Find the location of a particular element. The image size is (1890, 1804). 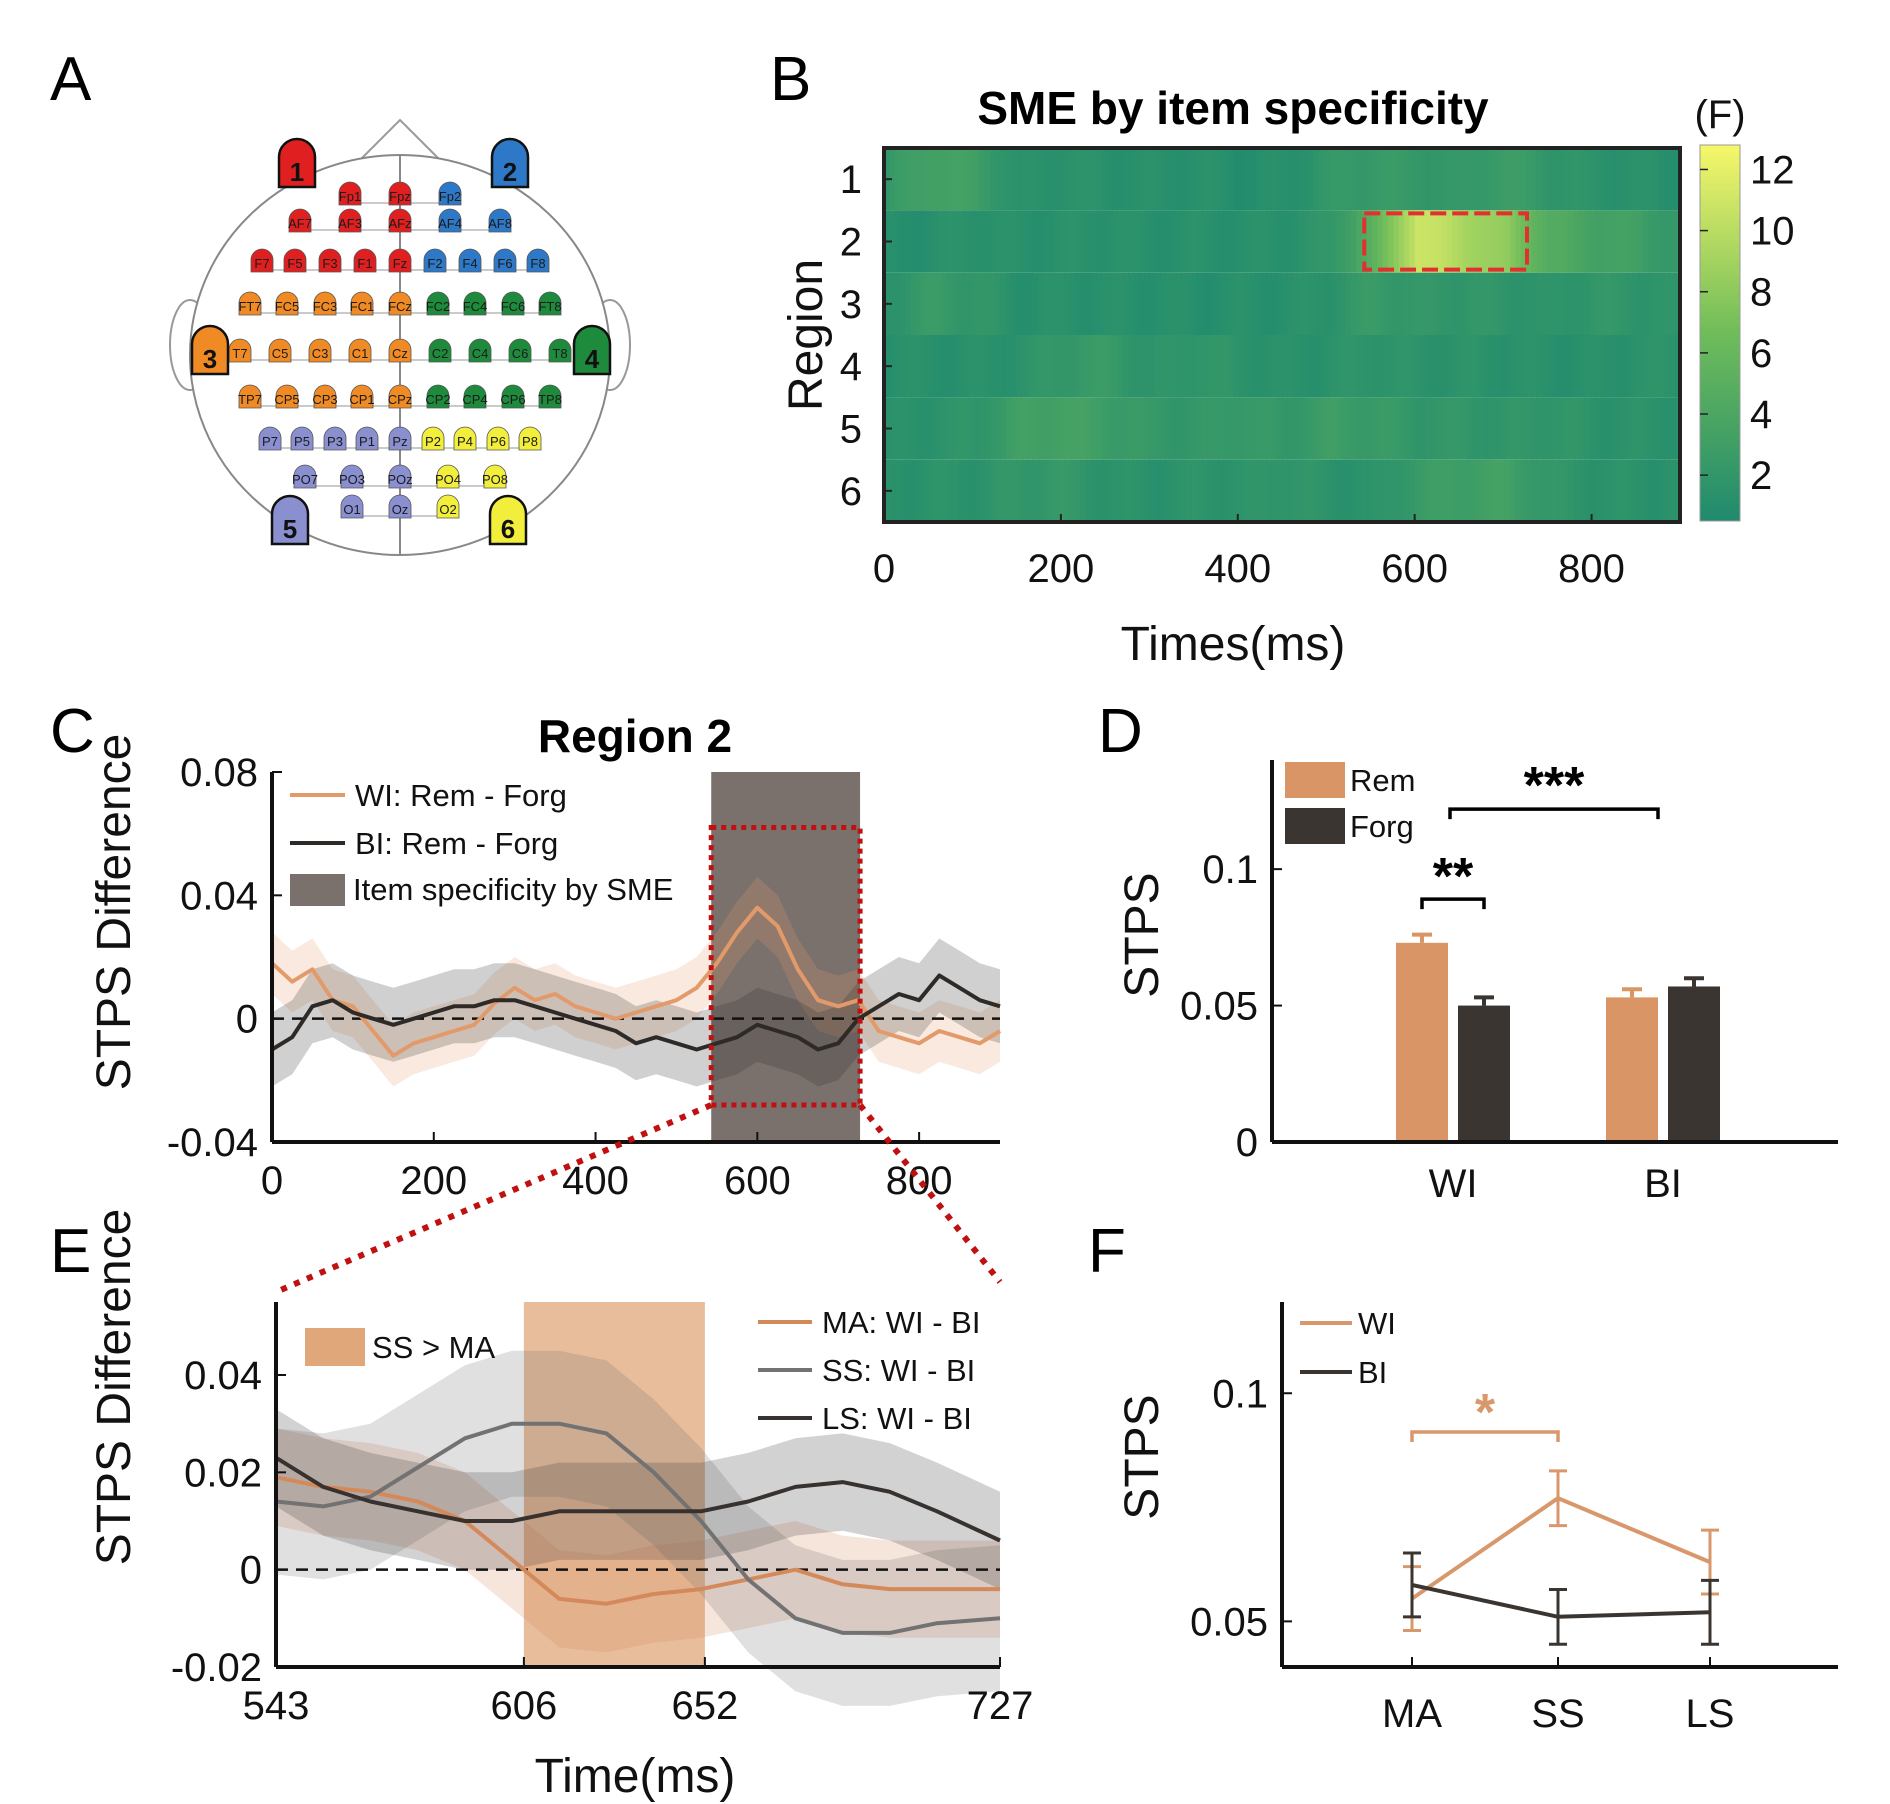

x-tick-label: 800 is located at coordinates (919, 1181).